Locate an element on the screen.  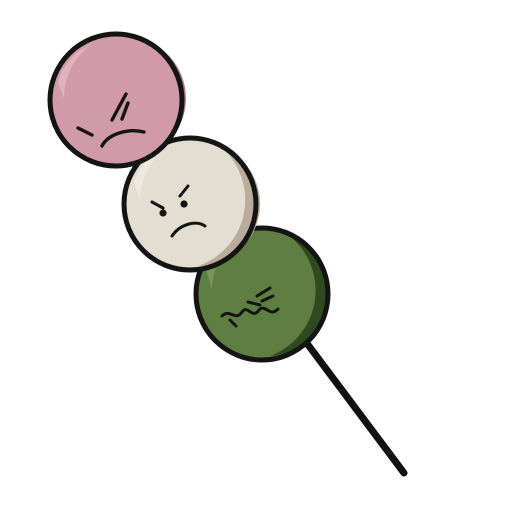
angry-face is located at coordinates (111, 120).